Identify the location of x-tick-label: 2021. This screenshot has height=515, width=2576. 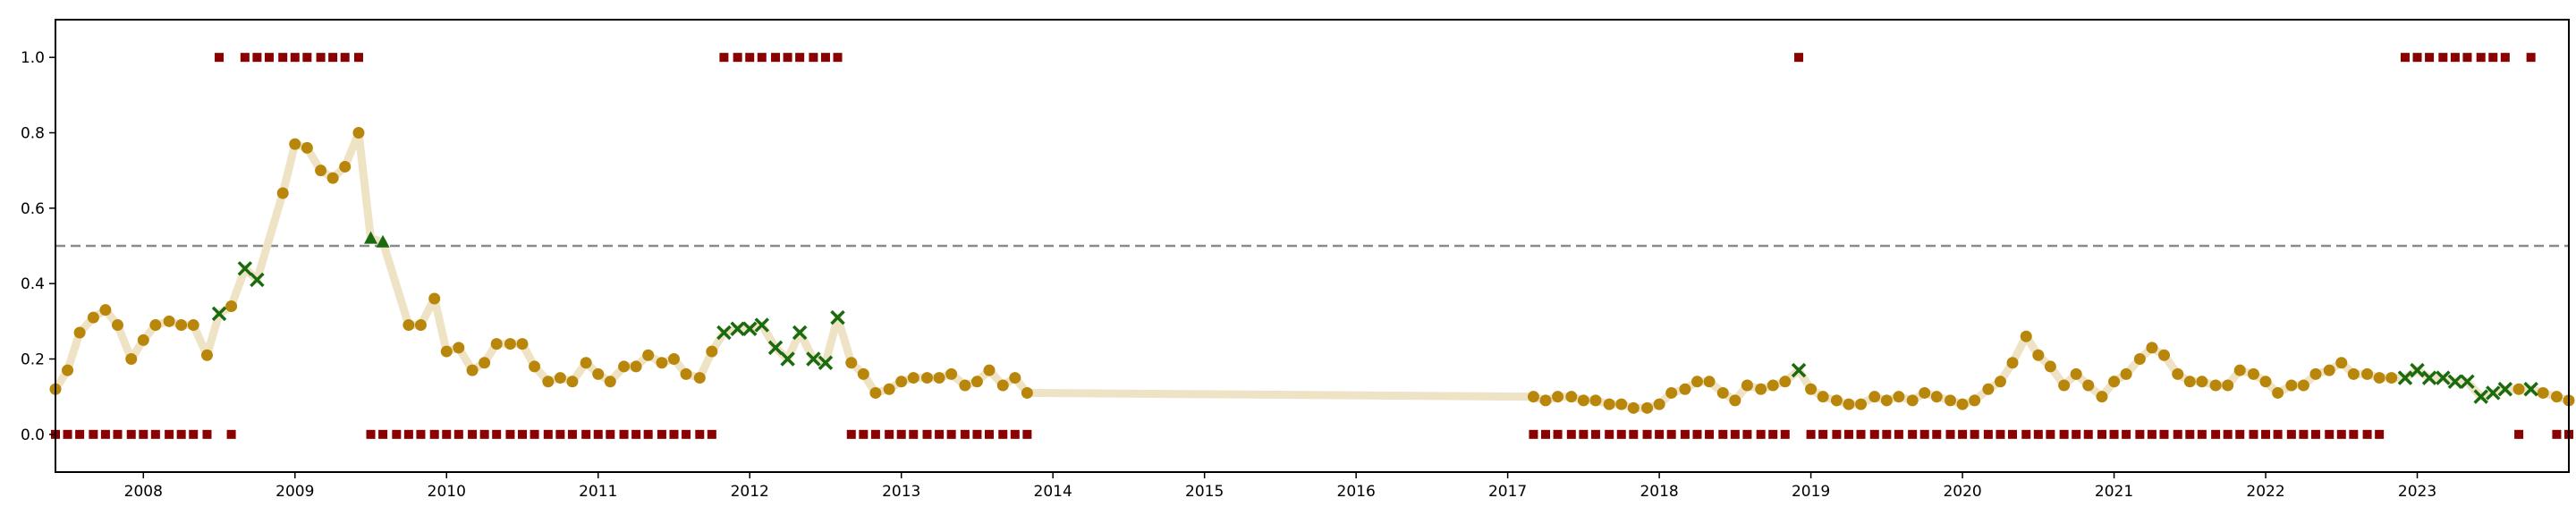
(2114, 492).